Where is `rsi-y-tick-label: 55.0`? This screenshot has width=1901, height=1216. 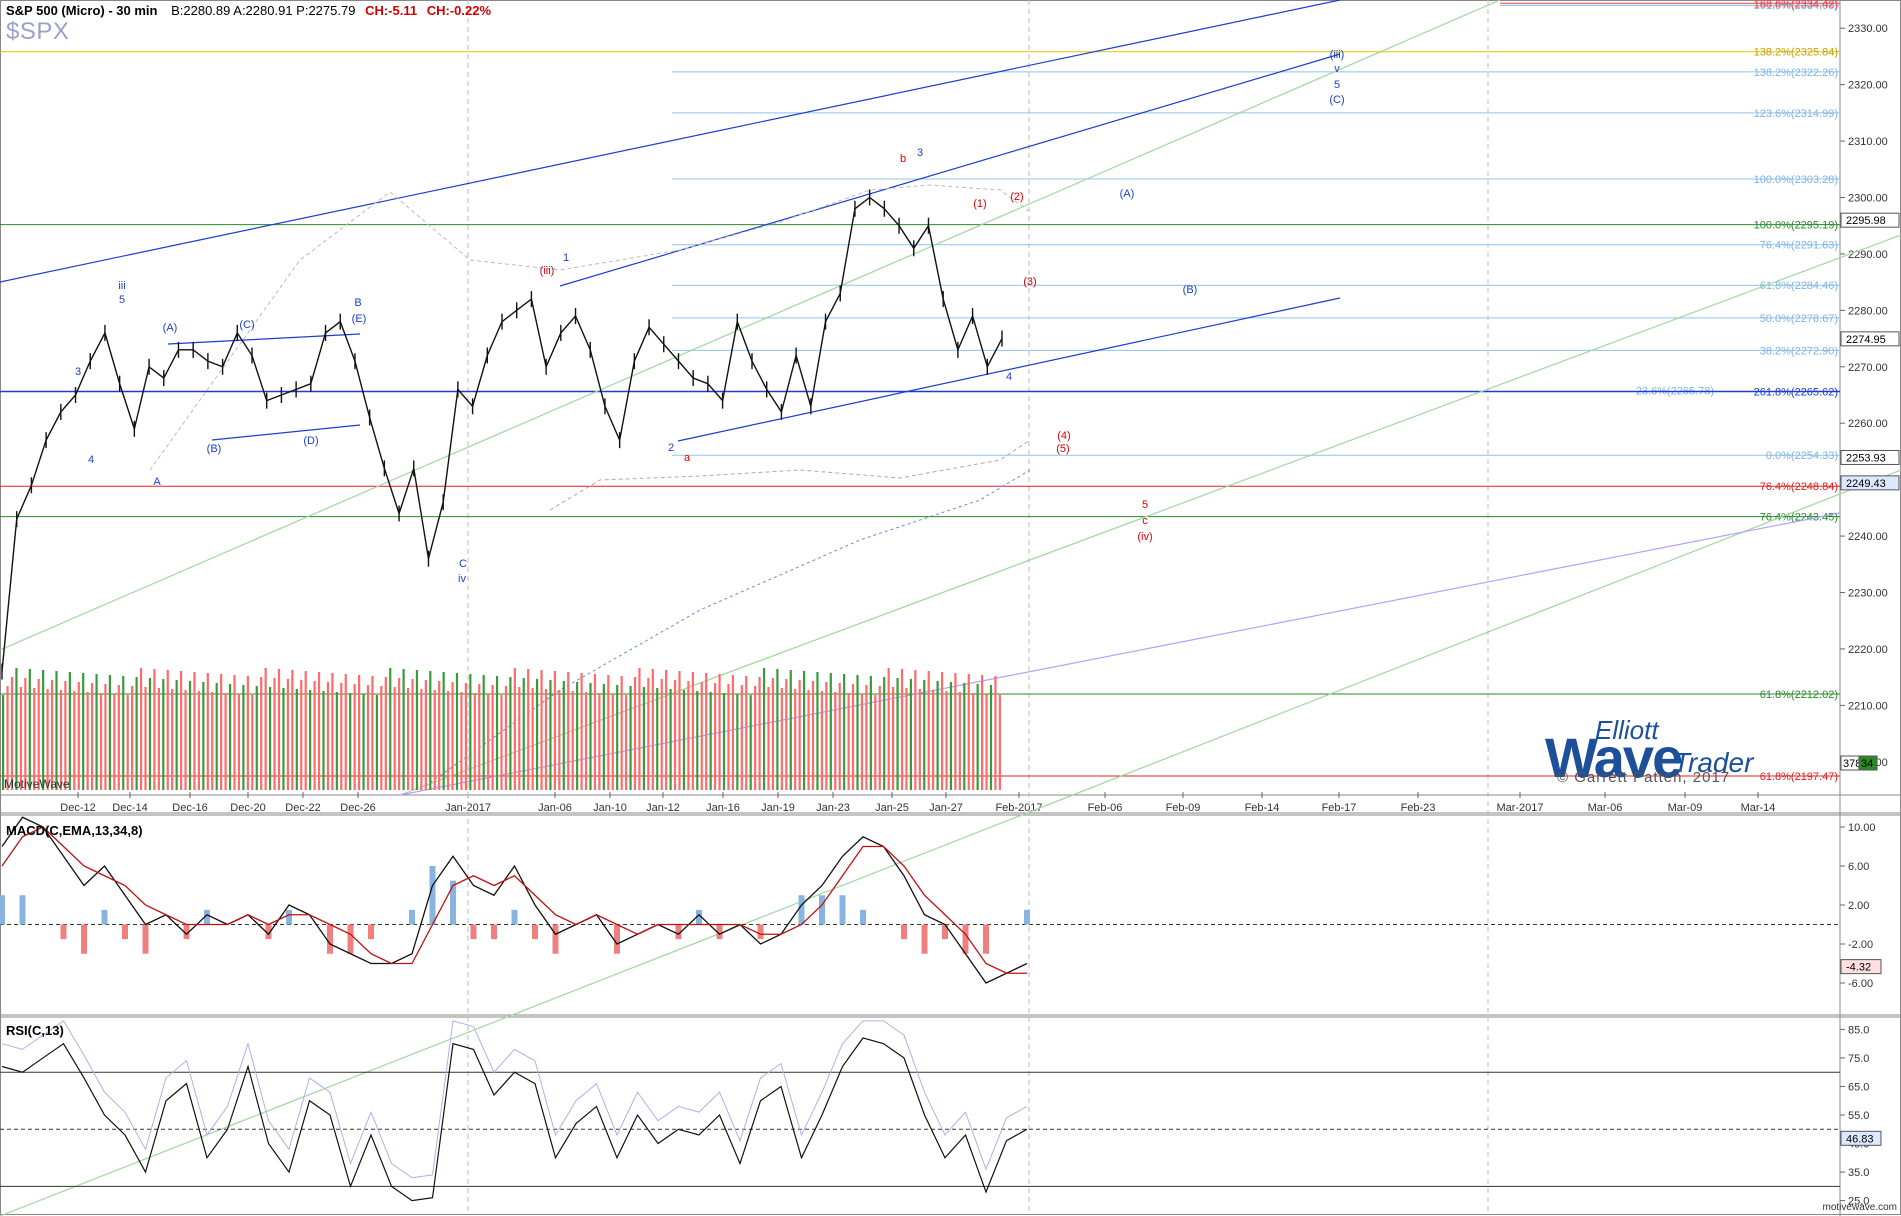 rsi-y-tick-label: 55.0 is located at coordinates (1858, 1116).